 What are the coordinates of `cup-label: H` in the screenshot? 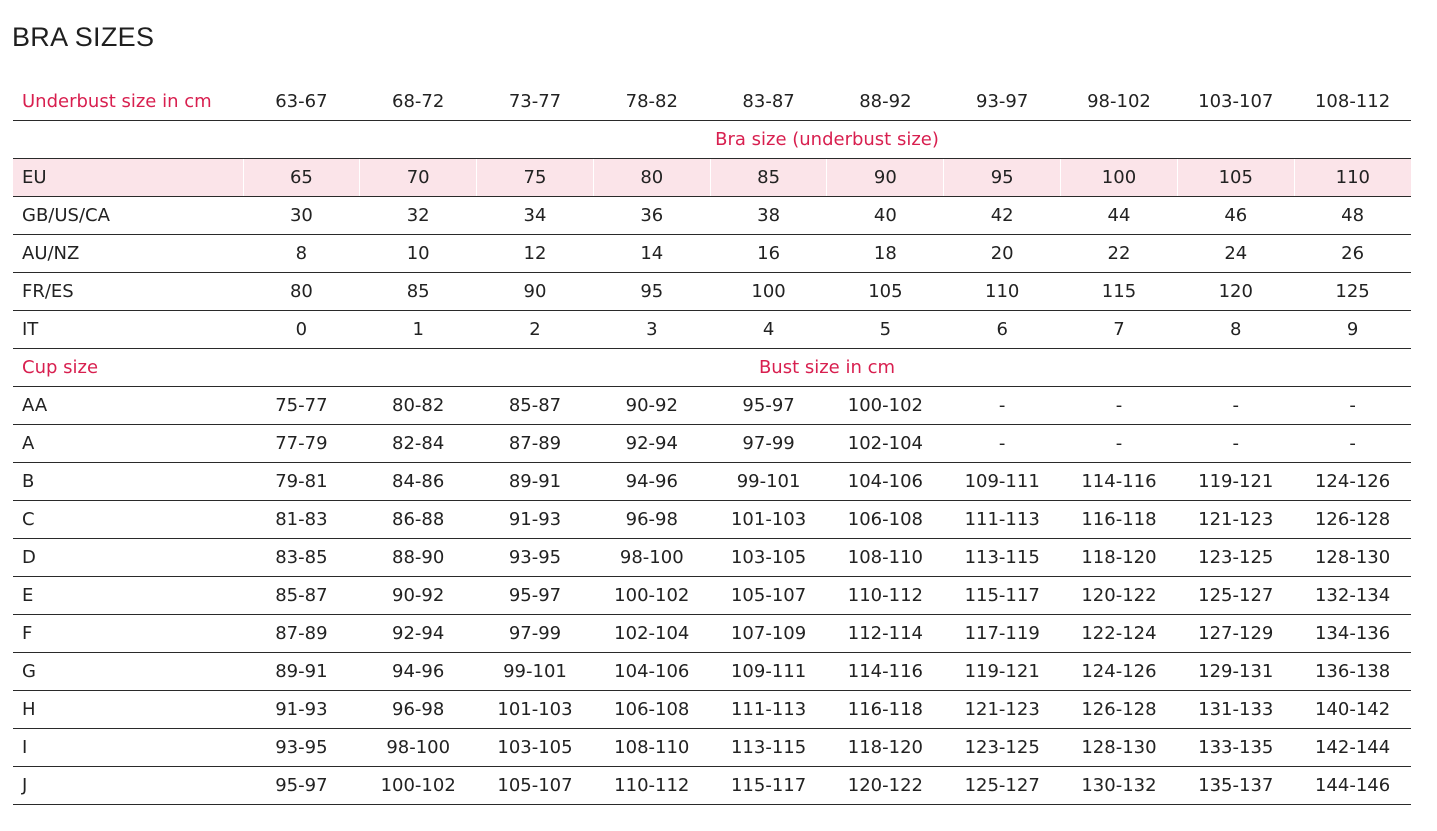 It's located at (128, 709).